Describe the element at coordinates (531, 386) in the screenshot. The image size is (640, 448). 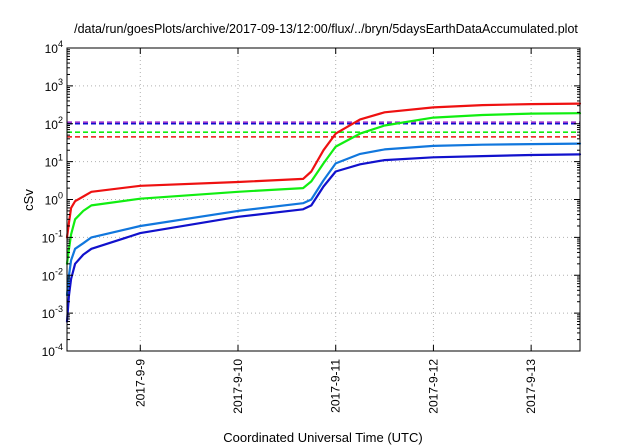
I see `x-tick-label: 2017-9-13` at that location.